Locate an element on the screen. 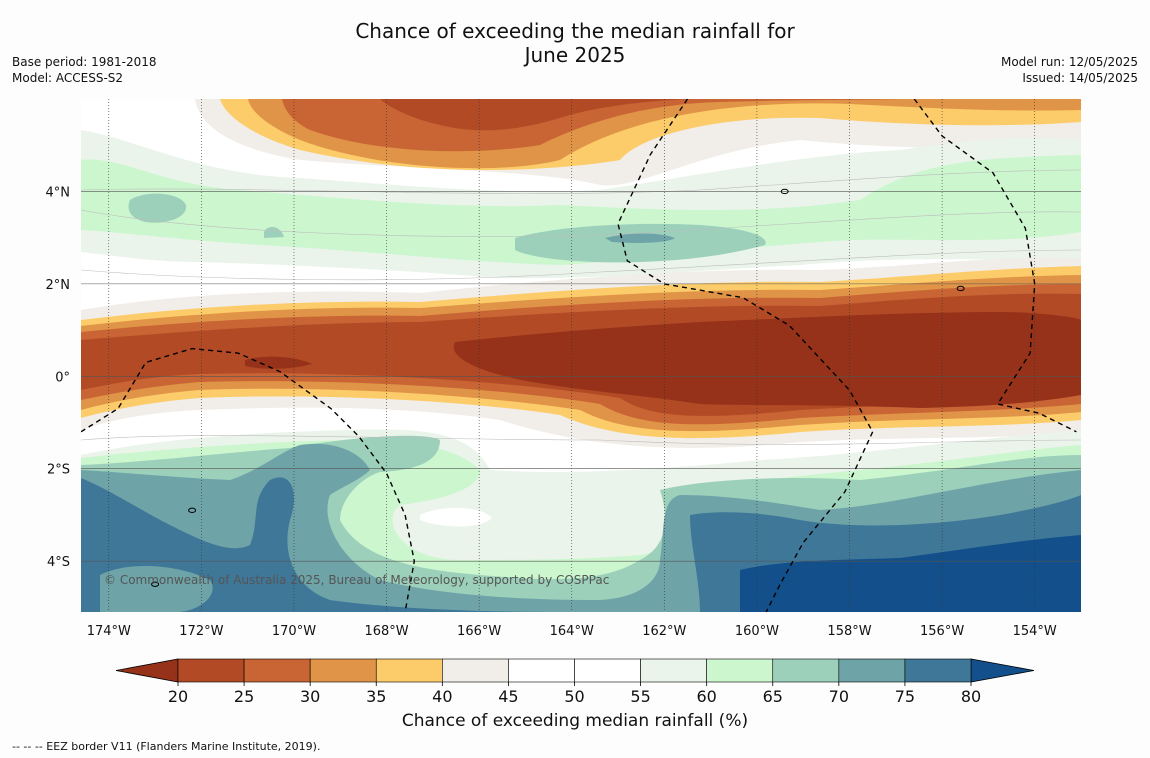 The width and height of the screenshot is (1150, 758). colorbar-tick-label: 40 is located at coordinates (442, 696).